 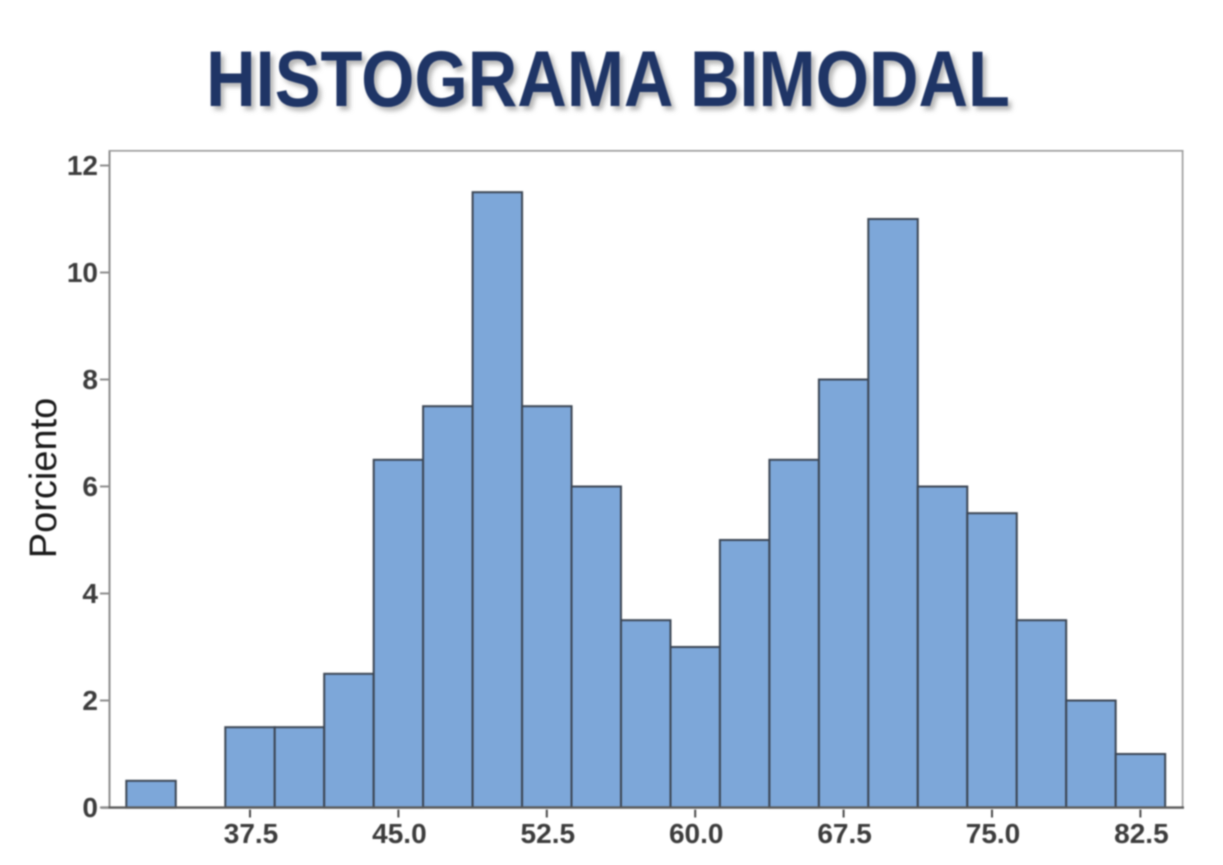 What do you see at coordinates (90, 593) in the screenshot?
I see `svg-text: 4` at bounding box center [90, 593].